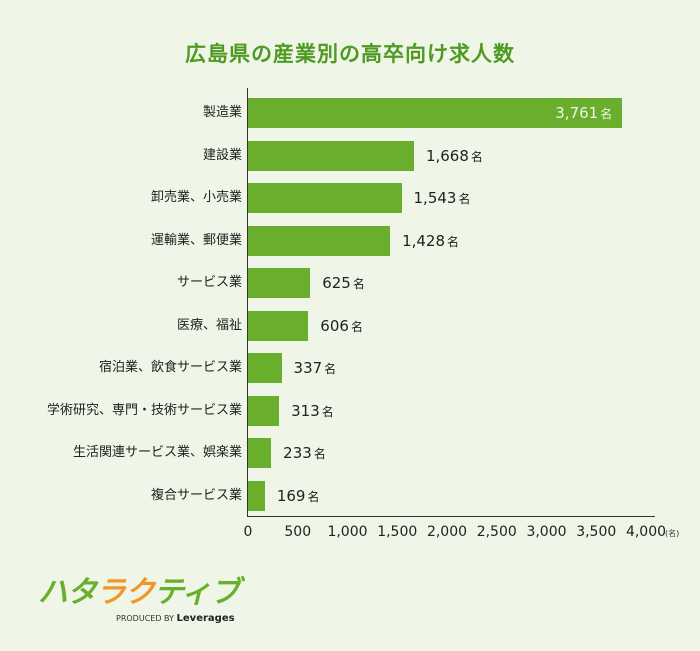  I want to click on x-tick-label: 500, so click(298, 532).